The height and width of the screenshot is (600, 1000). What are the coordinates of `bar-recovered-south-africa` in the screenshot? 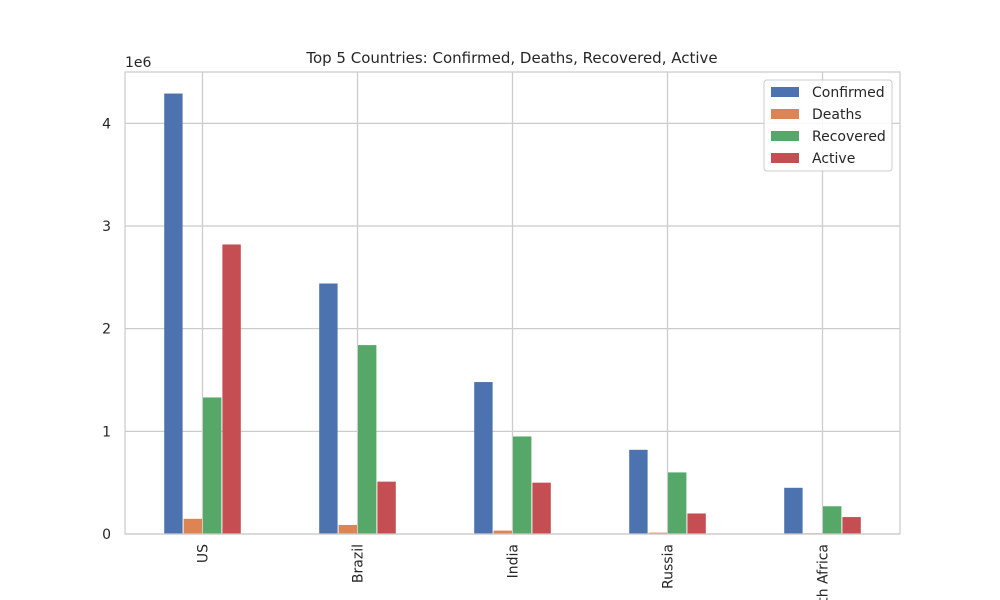 It's located at (832, 520).